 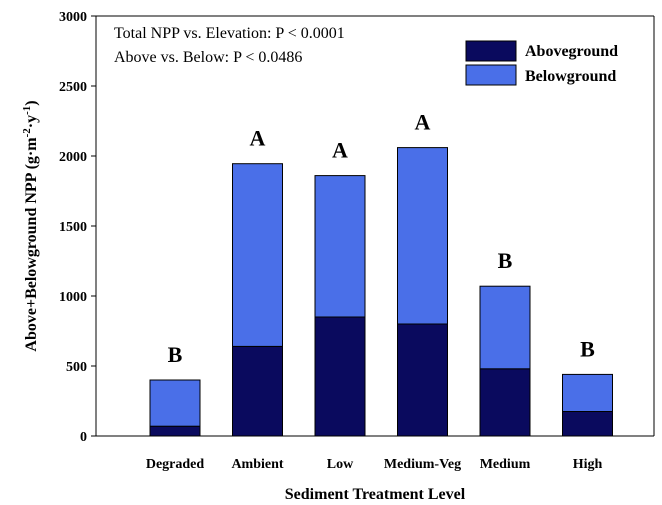 What do you see at coordinates (27, 110) in the screenshot?
I see `y-axis-title-exp2: -1` at bounding box center [27, 110].